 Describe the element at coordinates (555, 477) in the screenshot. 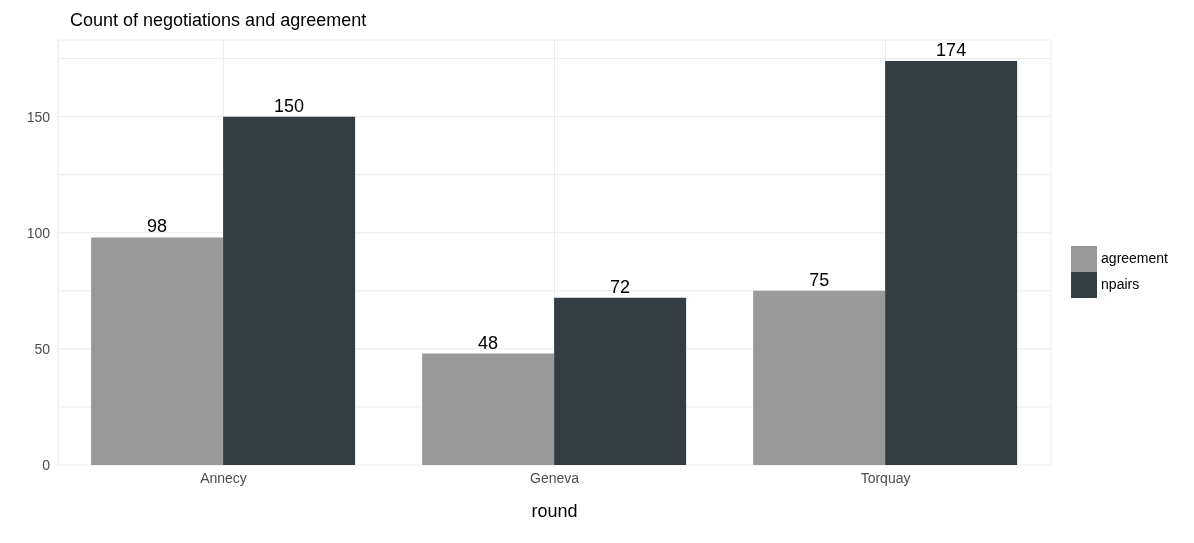

I see `x-tick-label: Geneva` at that location.